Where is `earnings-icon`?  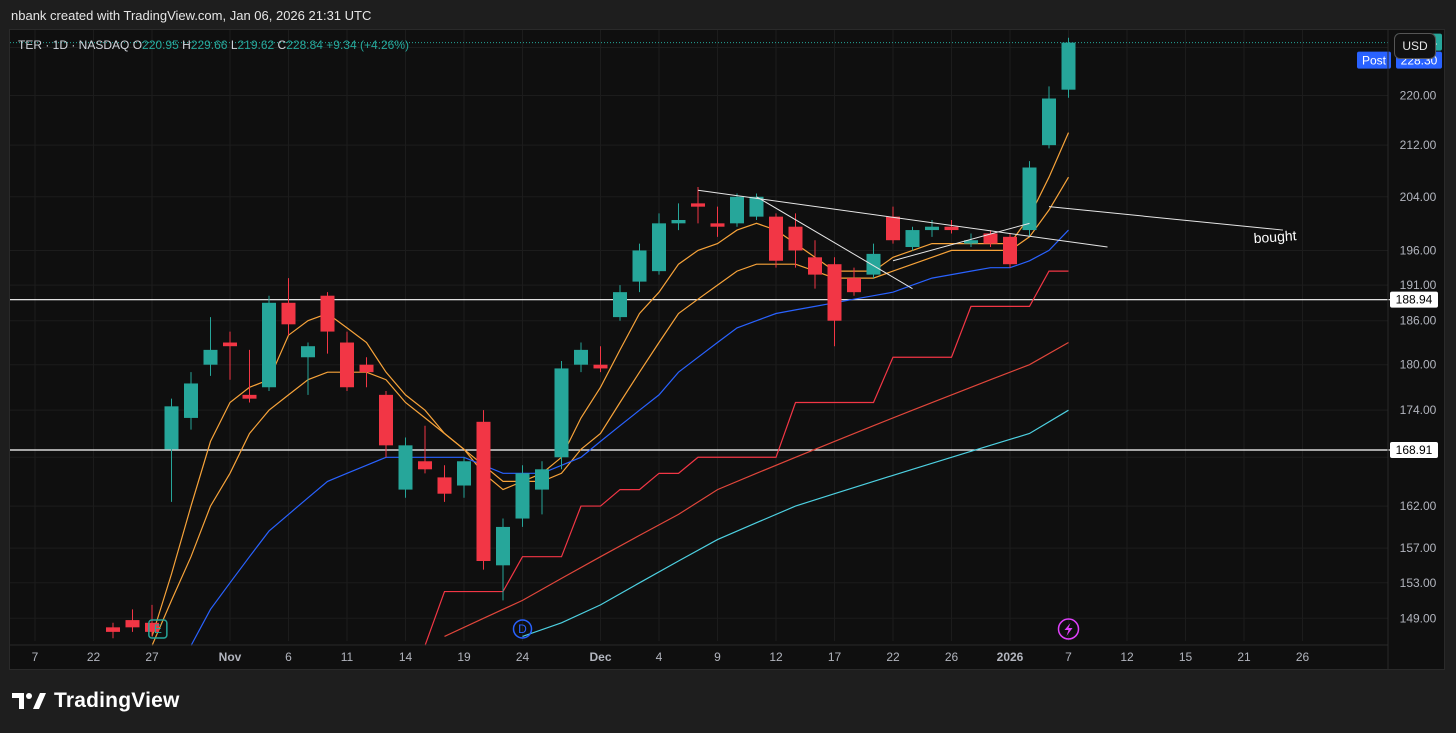
earnings-icon is located at coordinates (158, 629).